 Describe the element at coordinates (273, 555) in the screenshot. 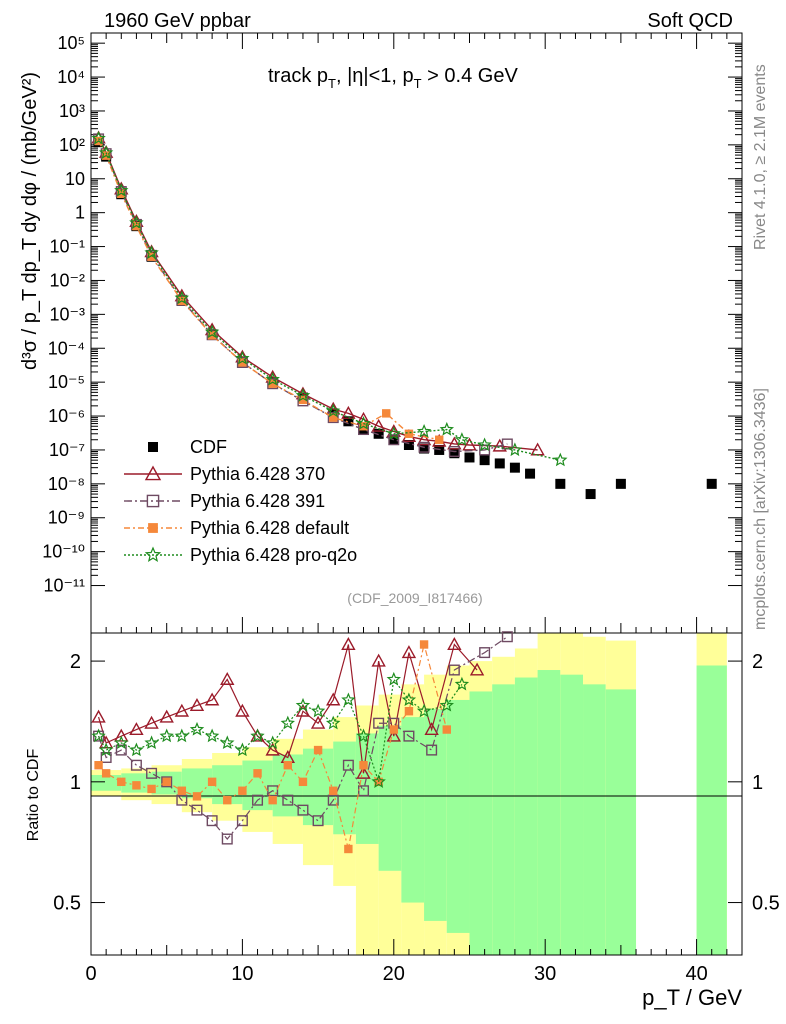

I see `legend-label-pq2o: Pythia 6.428 pro-q2o` at that location.